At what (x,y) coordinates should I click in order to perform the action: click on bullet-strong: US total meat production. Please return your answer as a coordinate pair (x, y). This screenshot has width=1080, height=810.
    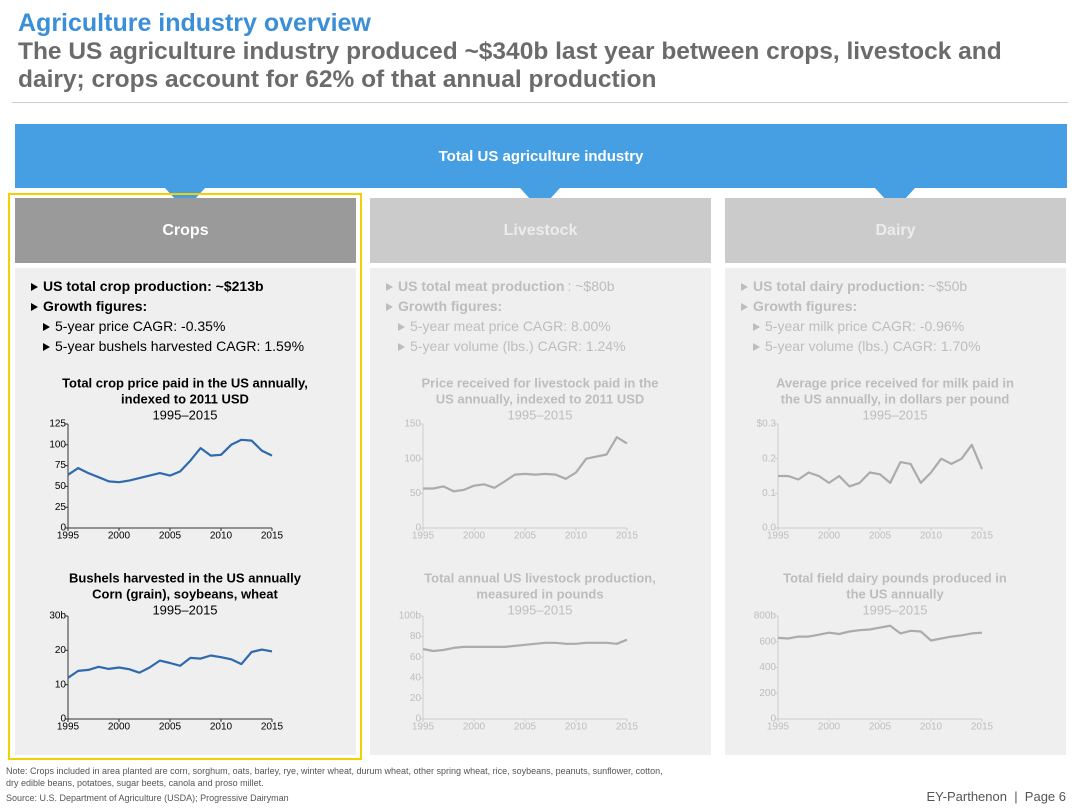
    Looking at the image, I should click on (481, 286).